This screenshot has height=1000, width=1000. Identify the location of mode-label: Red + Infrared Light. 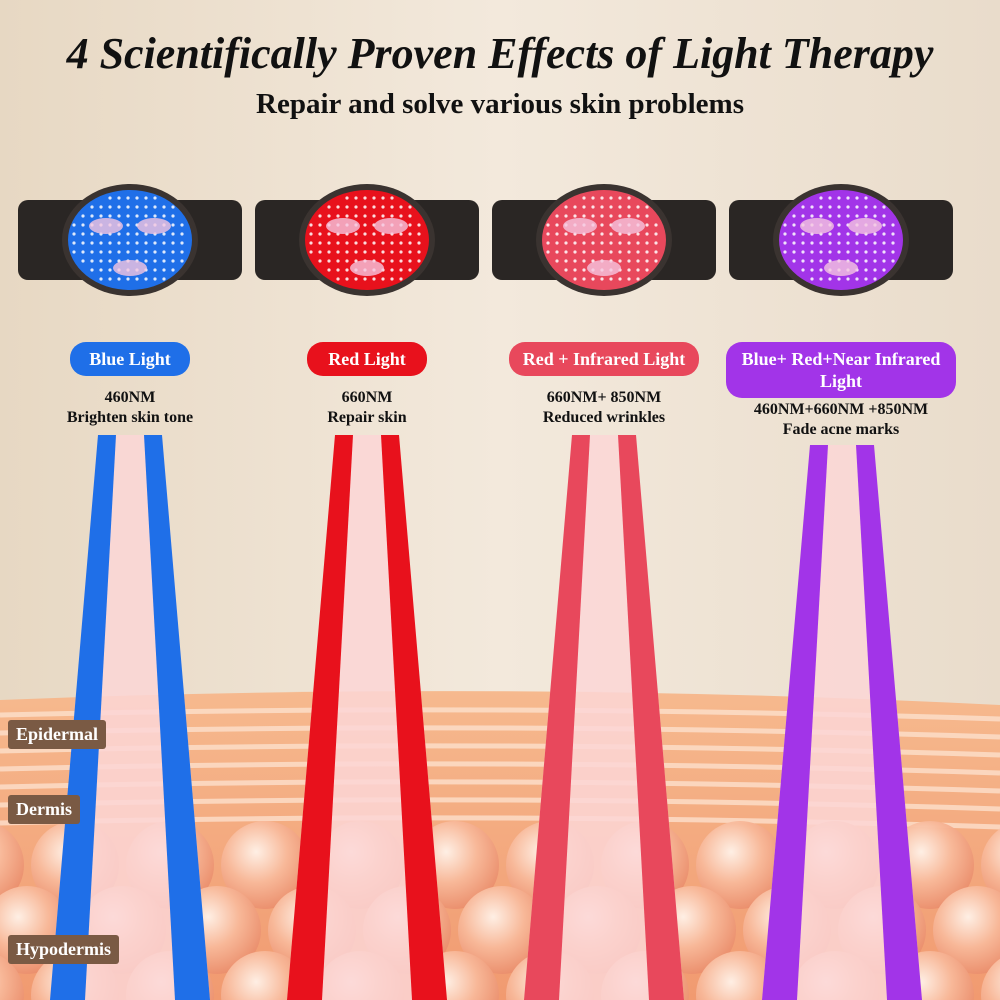
(604, 359).